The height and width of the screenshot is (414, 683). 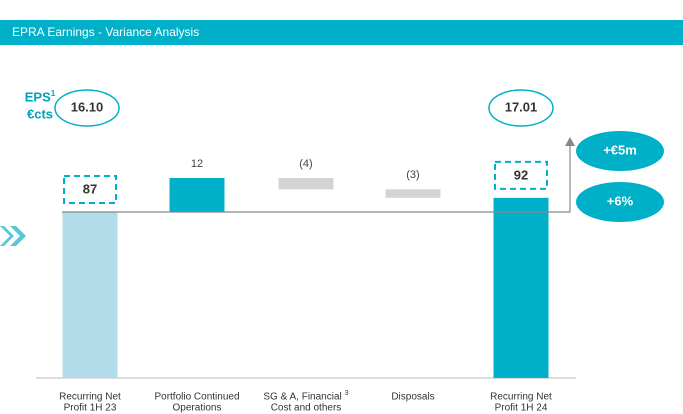 What do you see at coordinates (197, 408) in the screenshot?
I see `x-tick-label: Operations` at bounding box center [197, 408].